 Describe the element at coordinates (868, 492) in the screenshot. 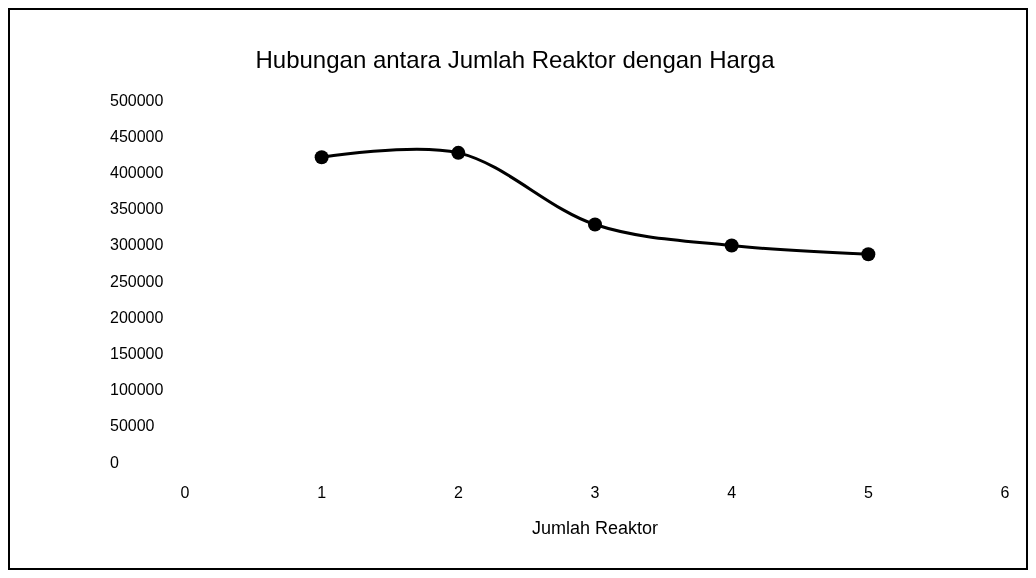

I see `x-tick-label: 5` at that location.